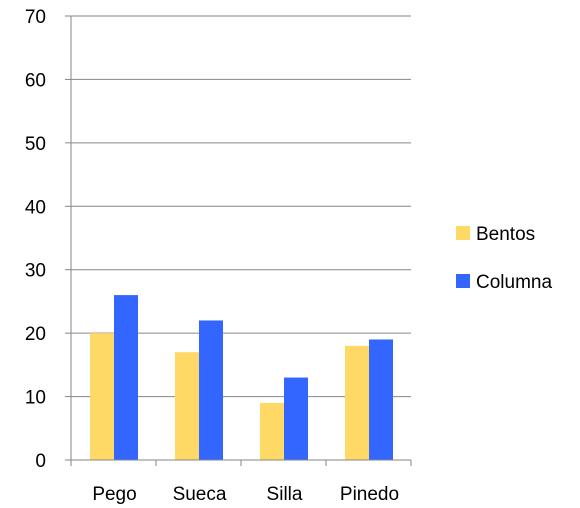 This screenshot has width=580, height=508. Describe the element at coordinates (272, 431) in the screenshot. I see `bar-bentos-silla` at that location.